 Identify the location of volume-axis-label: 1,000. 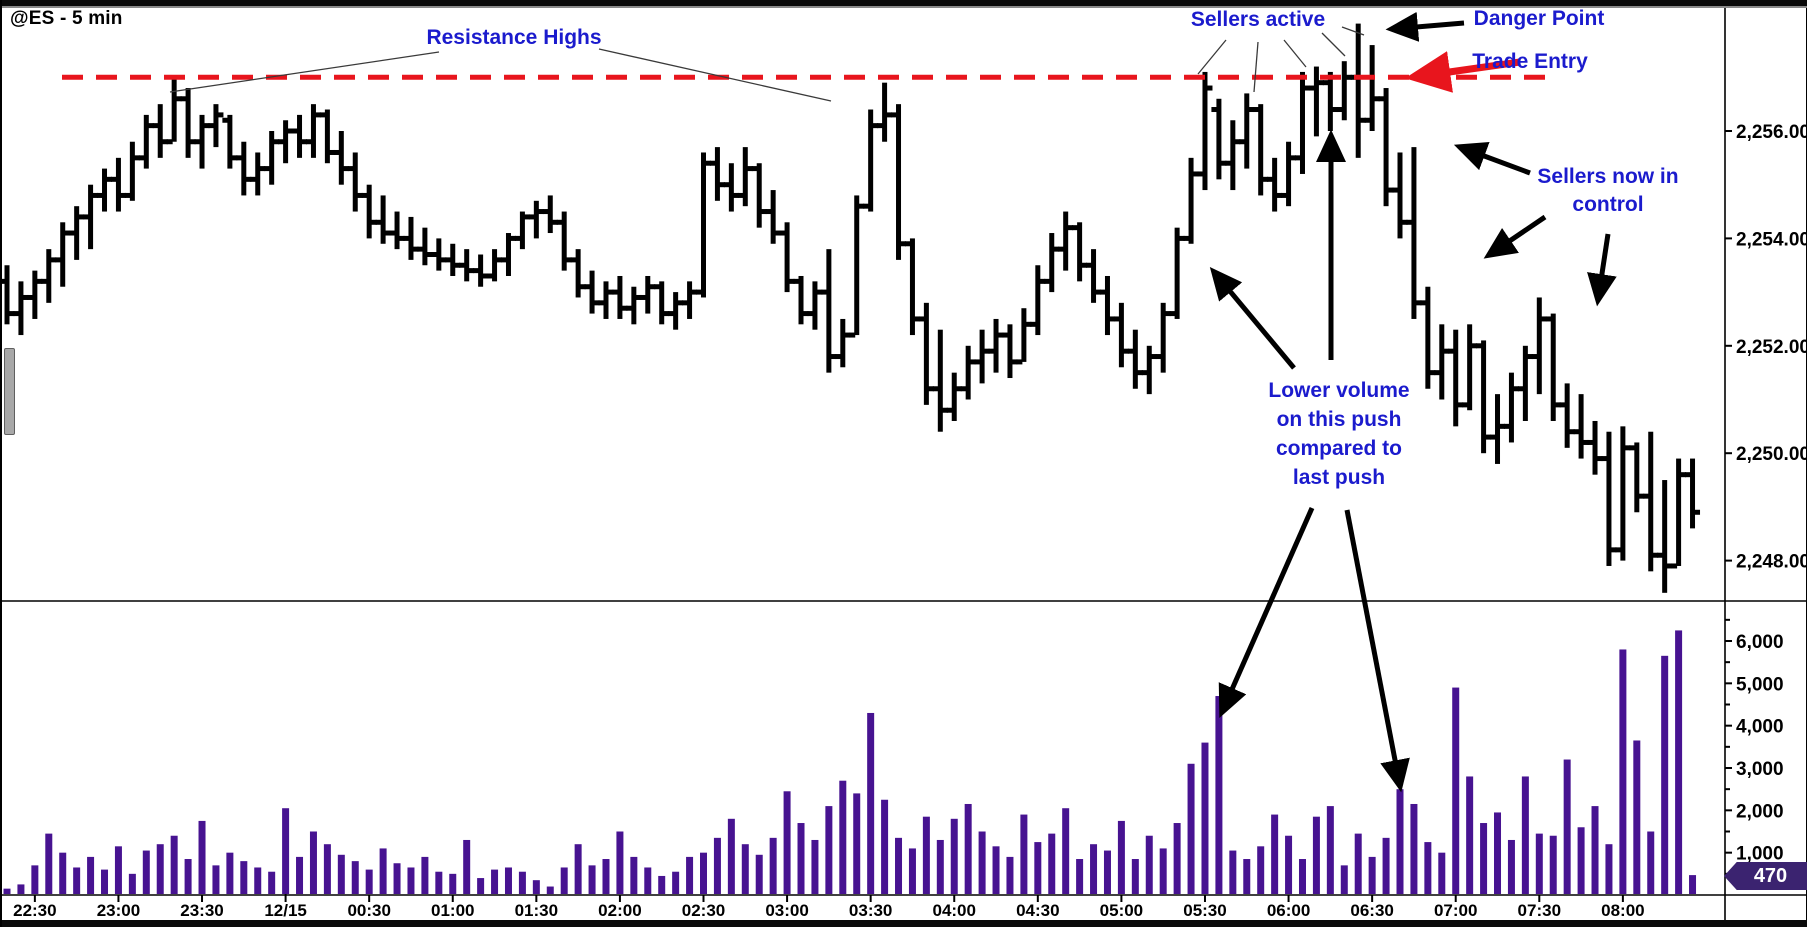
(1760, 854).